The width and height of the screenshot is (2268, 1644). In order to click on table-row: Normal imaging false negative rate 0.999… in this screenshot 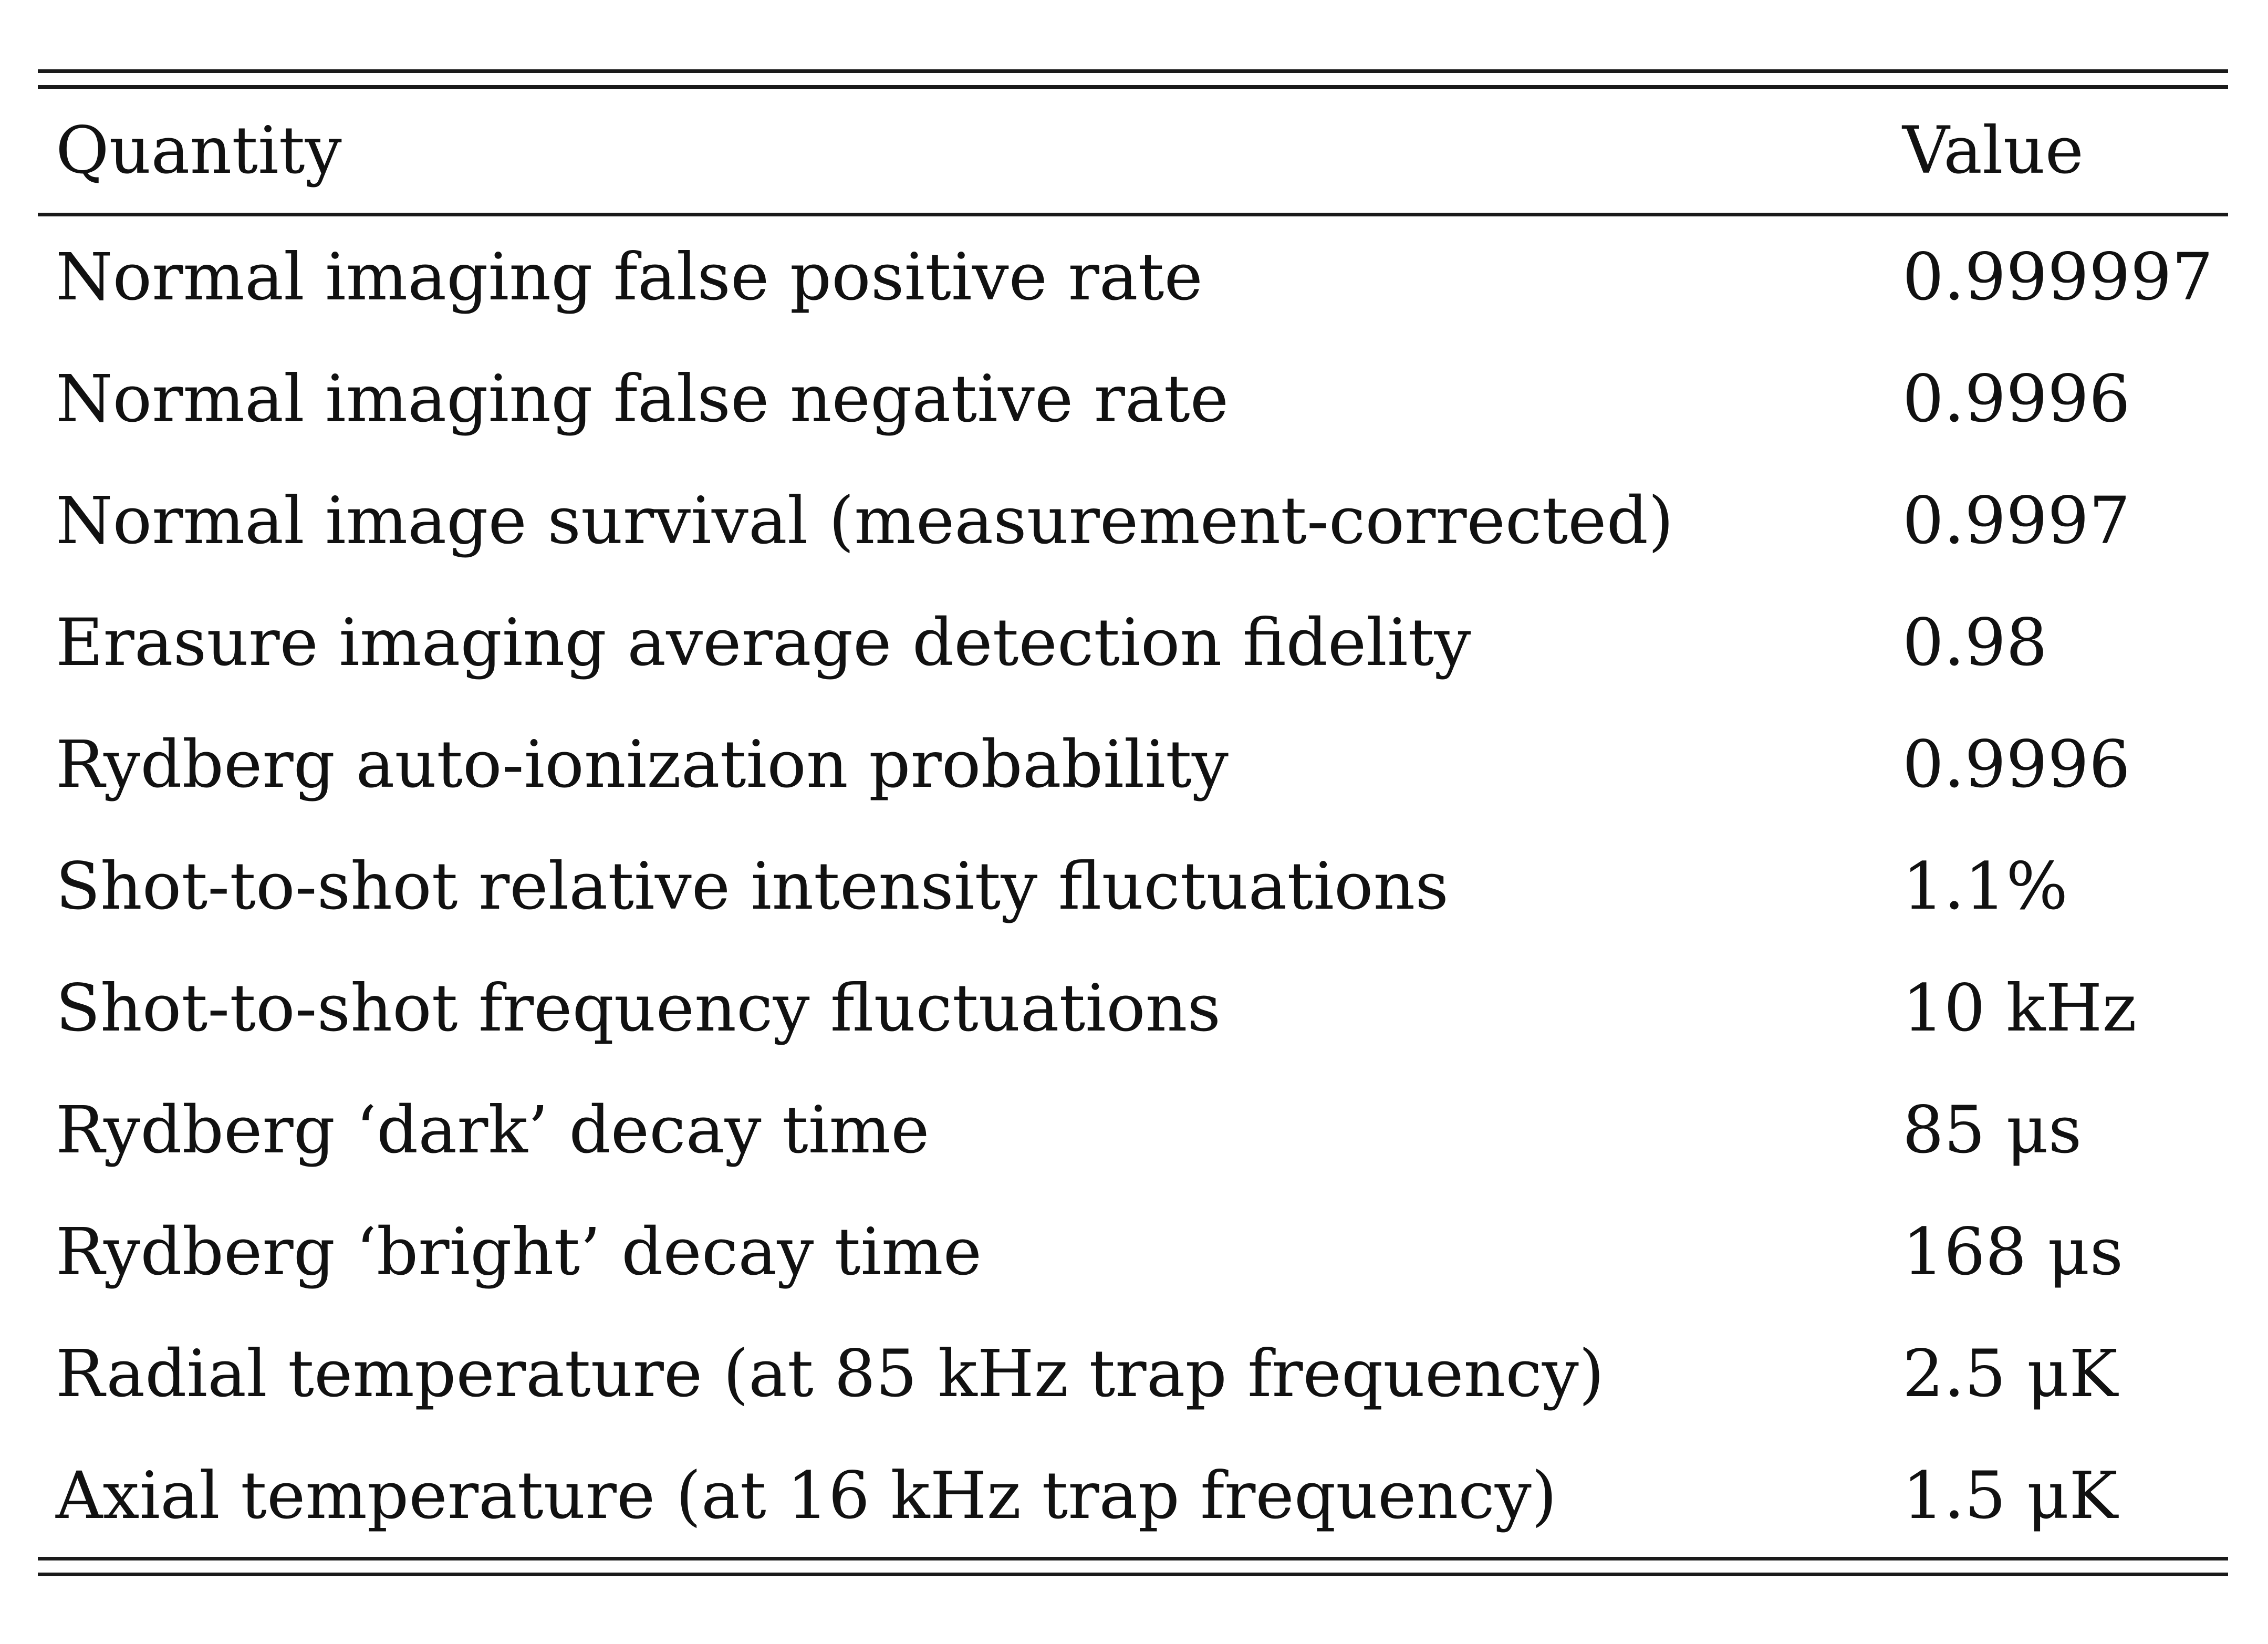, I will do `click(1133, 399)`.